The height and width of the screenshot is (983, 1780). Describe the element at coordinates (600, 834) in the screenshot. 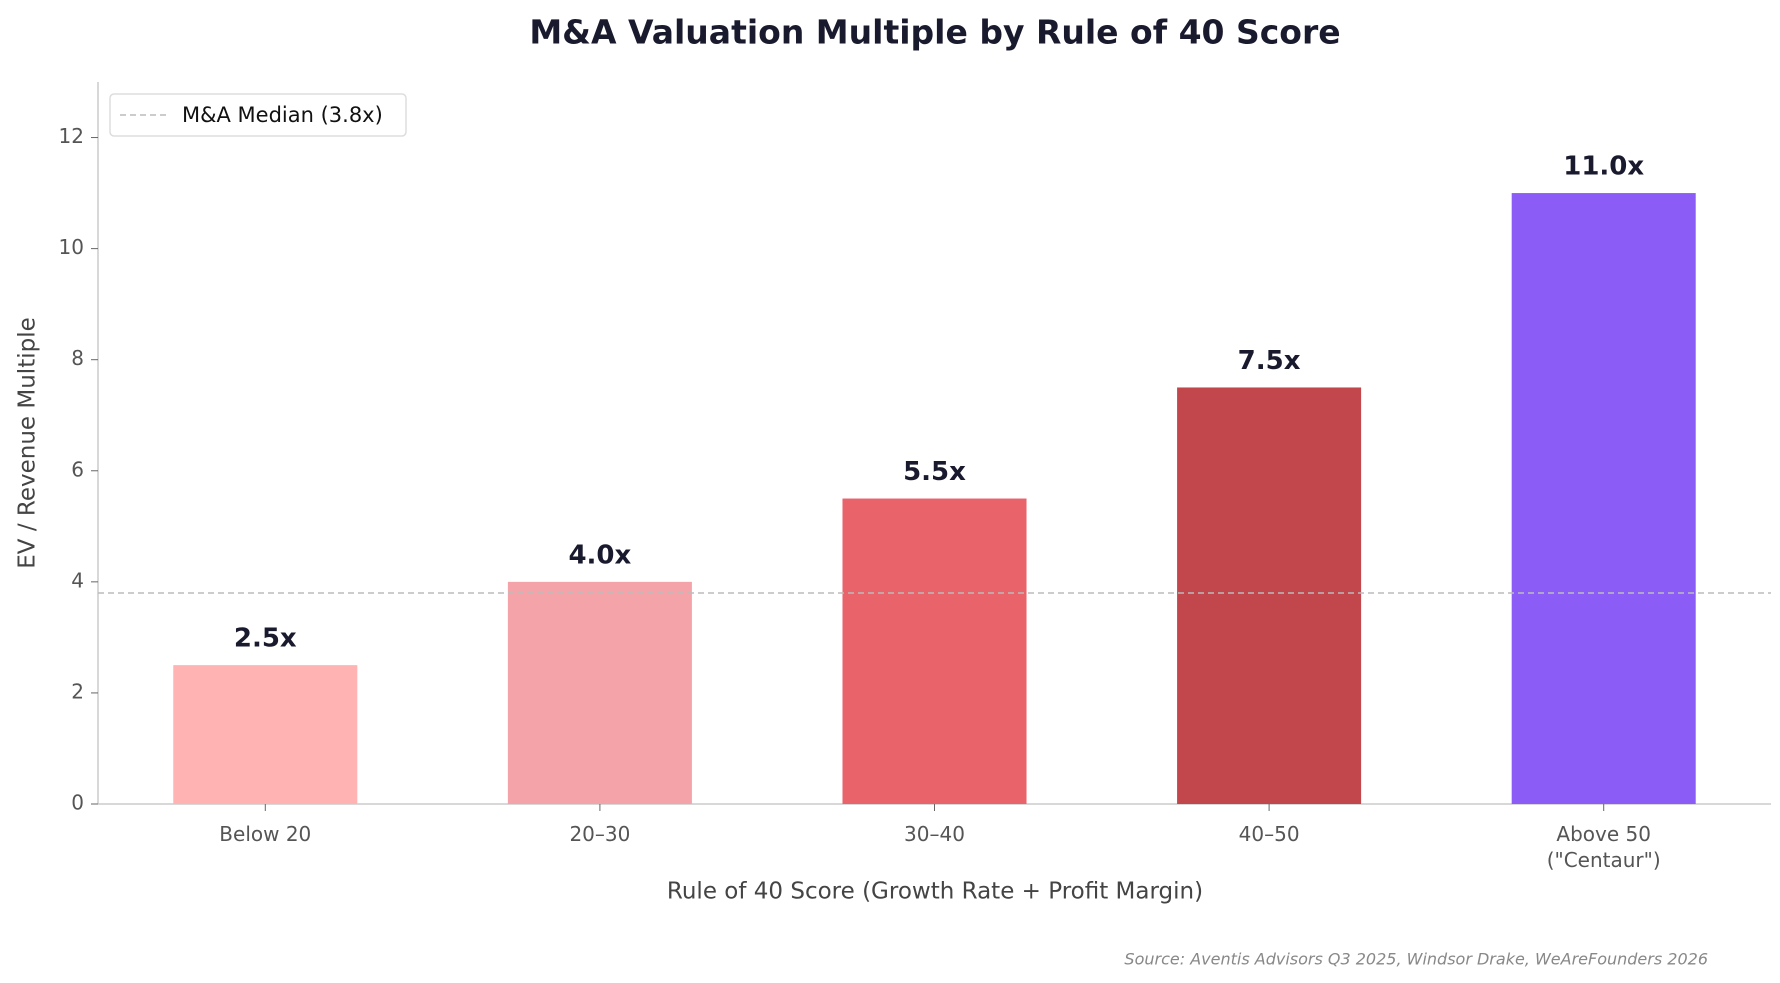

I see `x-tick-label: 20–30` at that location.